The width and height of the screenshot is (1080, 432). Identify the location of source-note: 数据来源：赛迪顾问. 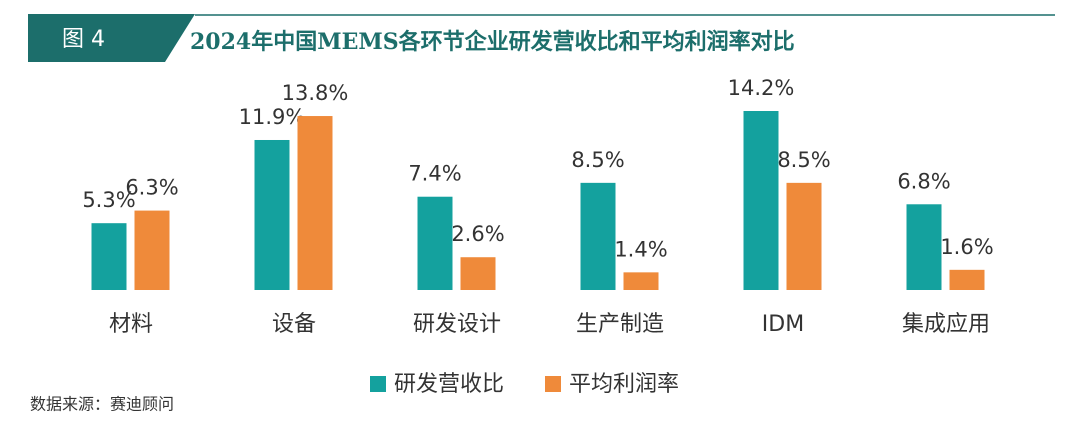
(102, 404).